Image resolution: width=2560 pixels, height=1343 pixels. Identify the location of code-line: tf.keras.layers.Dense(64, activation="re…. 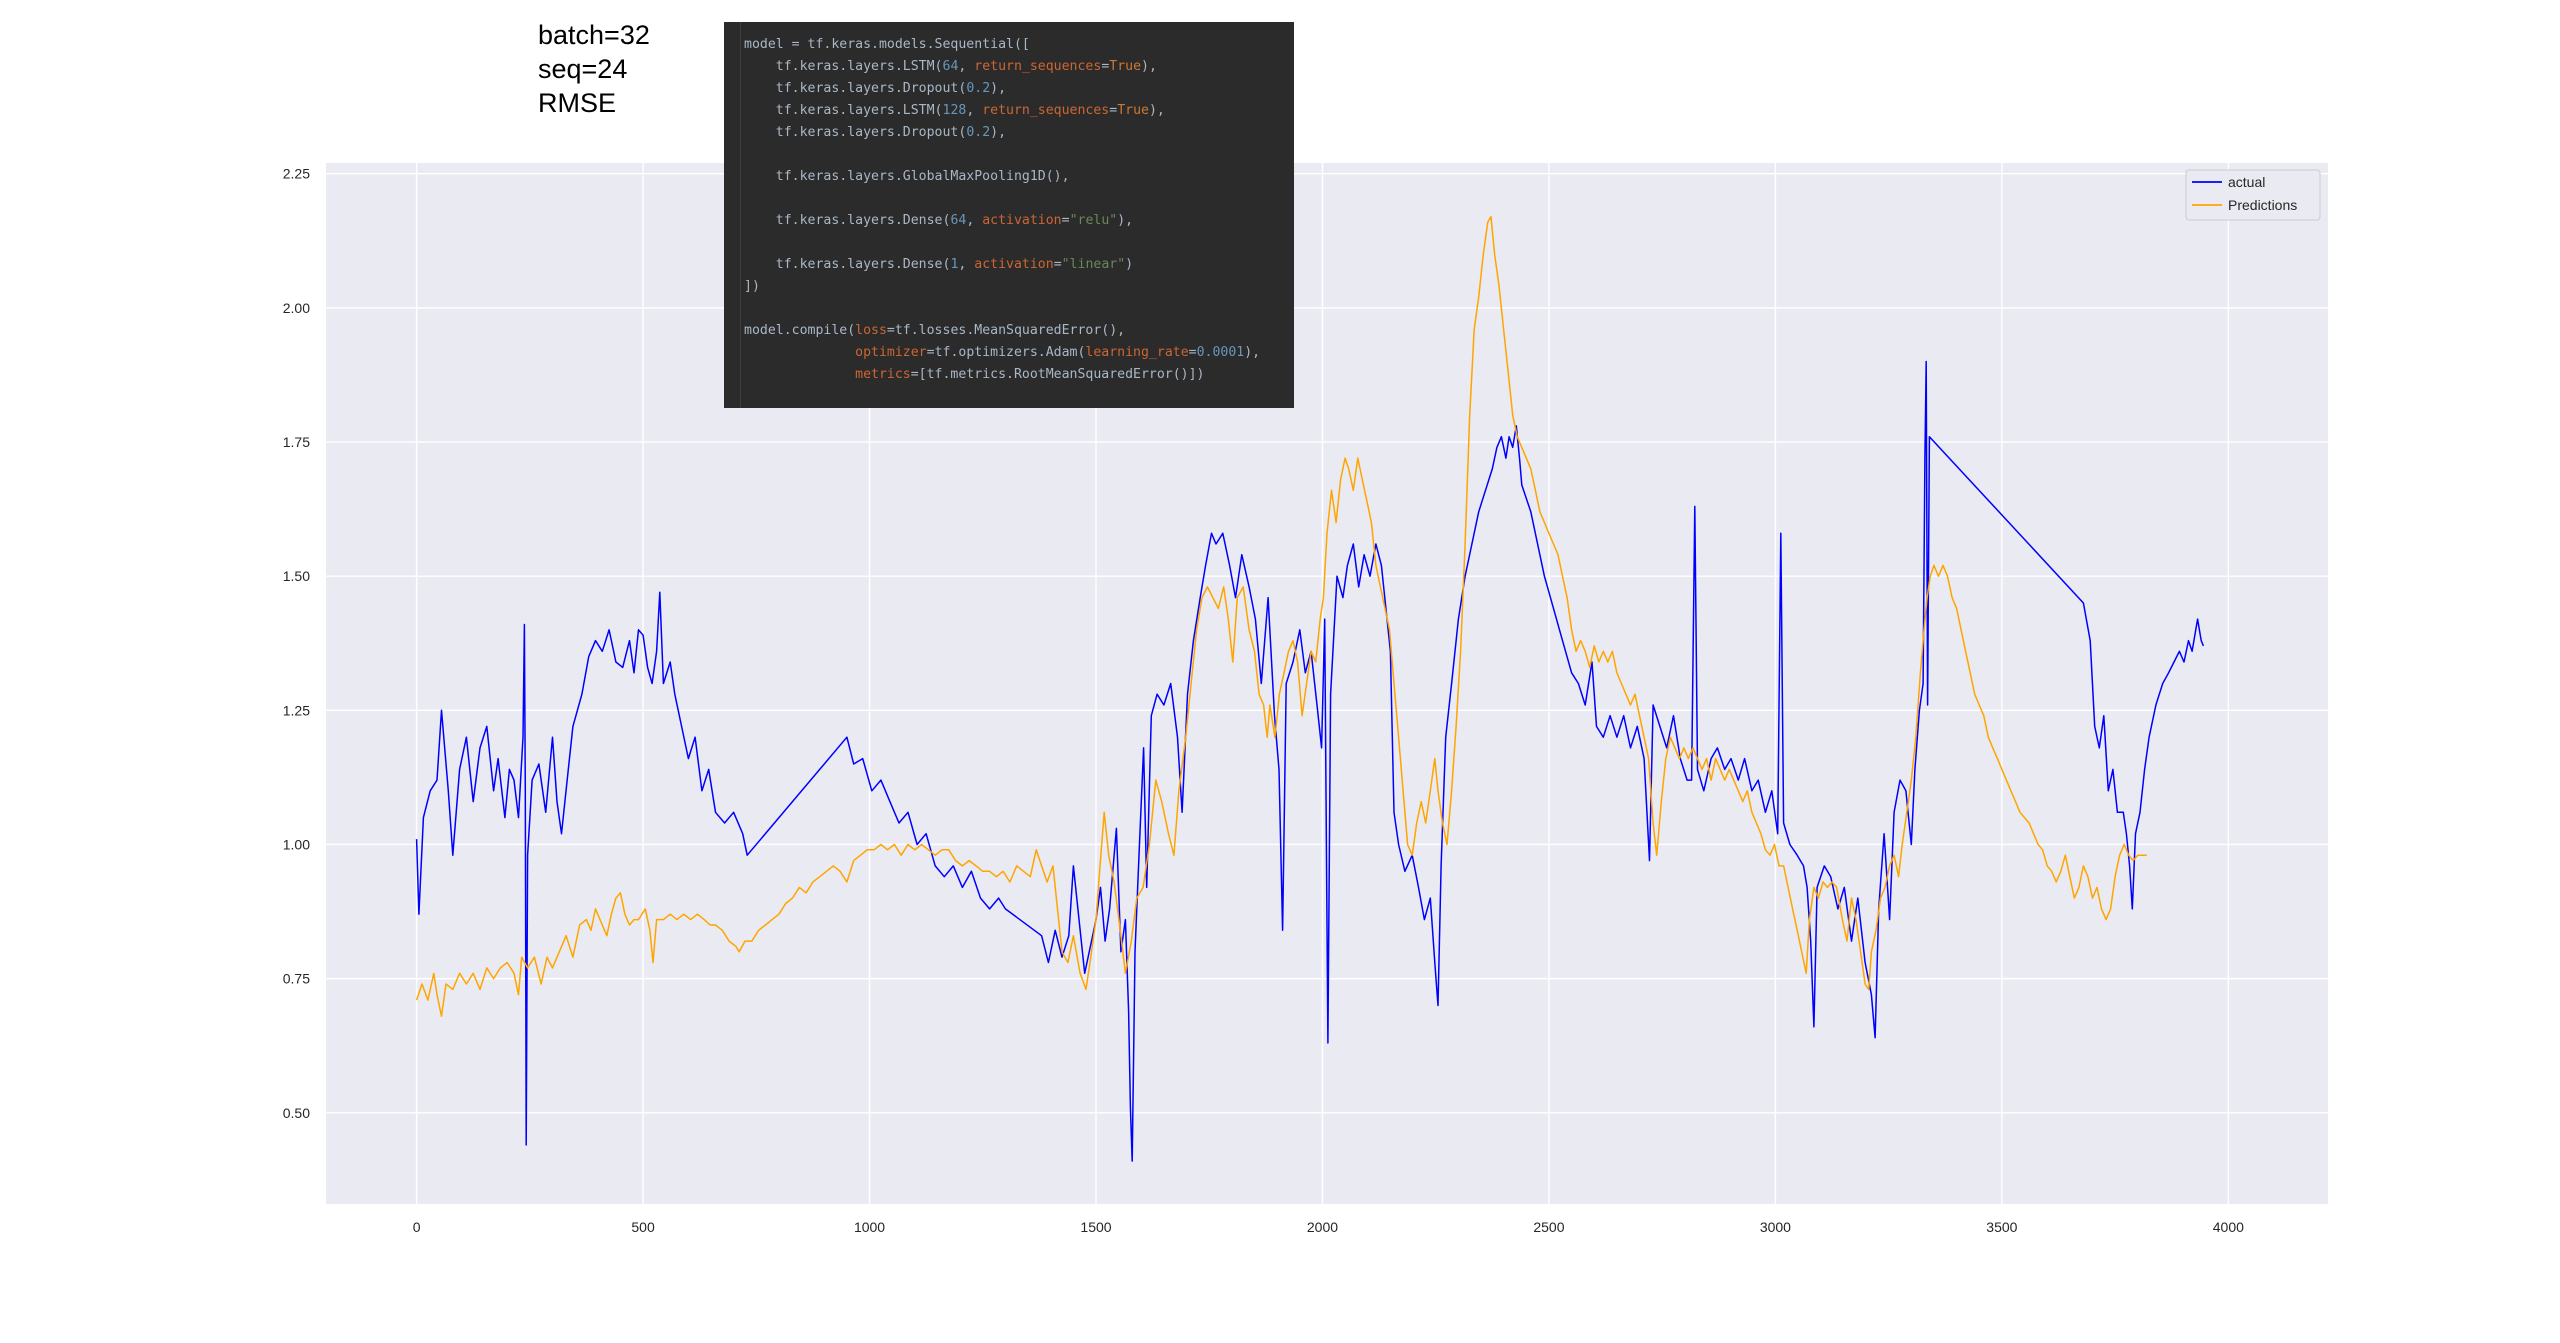
(1002, 221).